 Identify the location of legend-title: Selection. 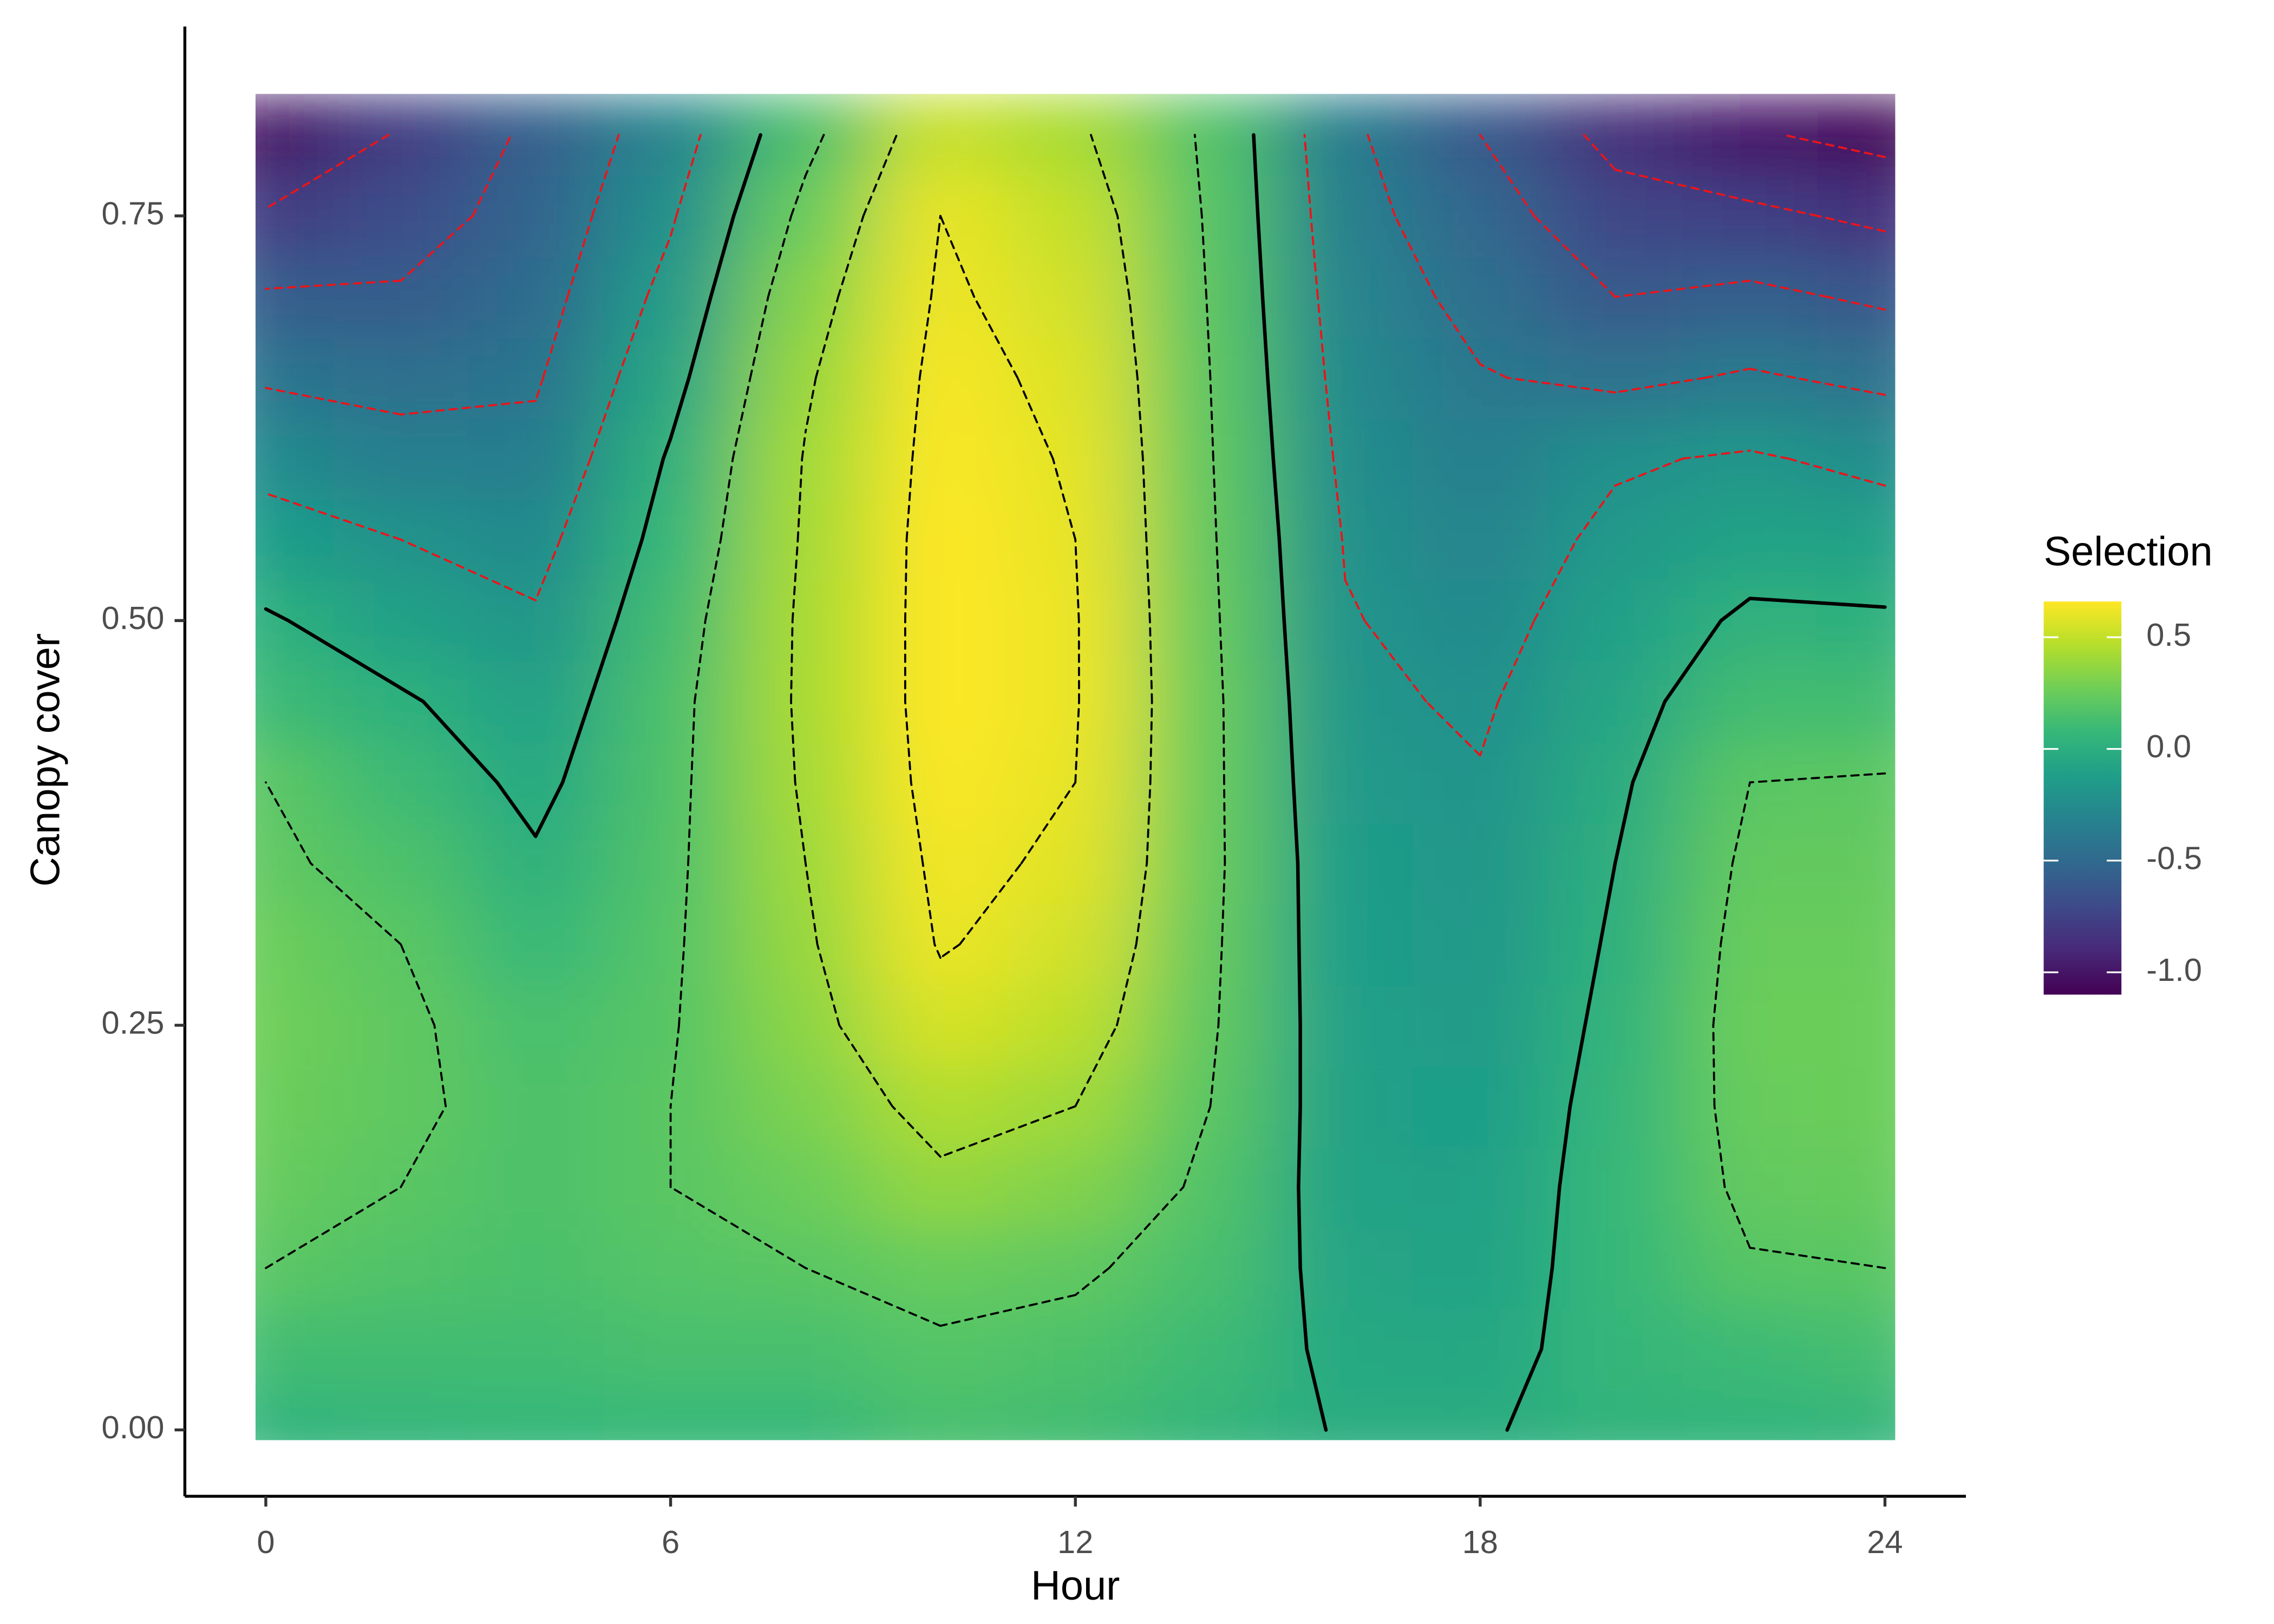
(2128, 551).